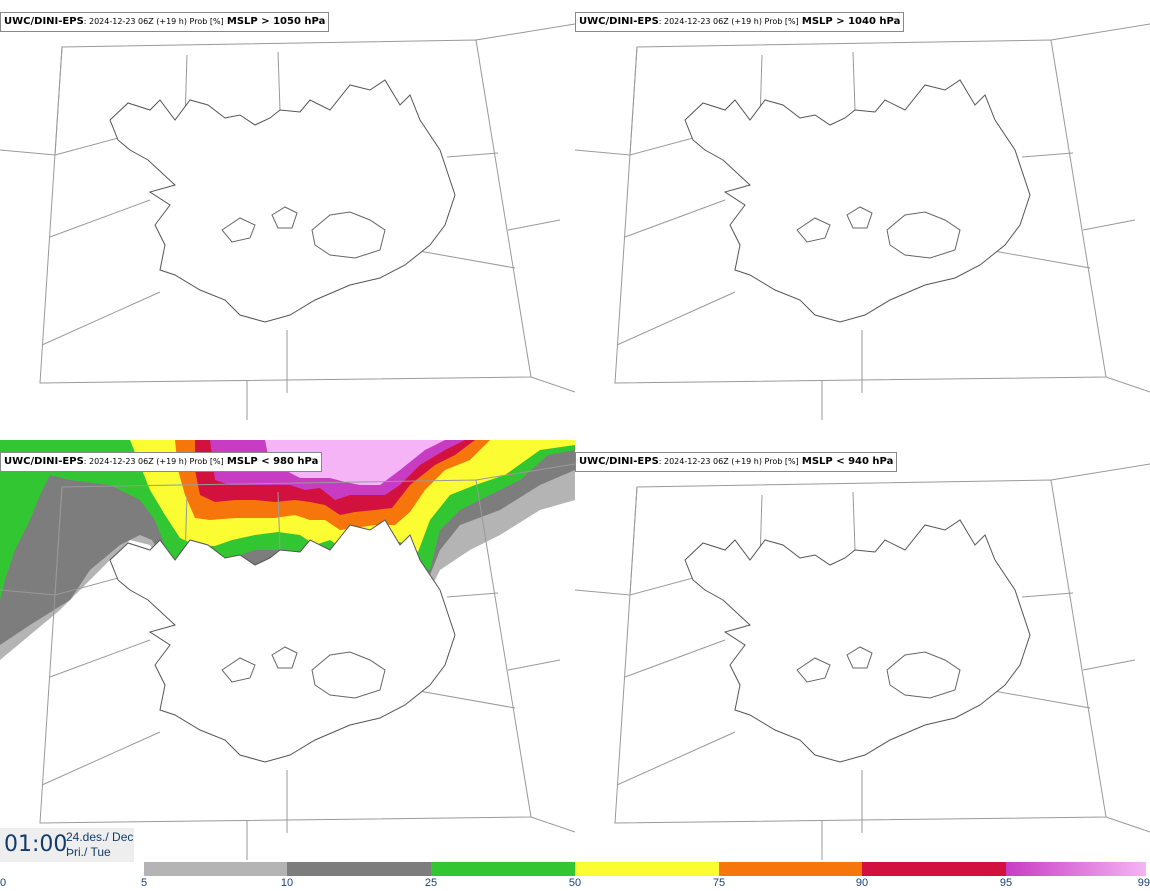 The height and width of the screenshot is (891, 1150). Describe the element at coordinates (1006, 883) in the screenshot. I see `legend-tick-label: 95` at that location.